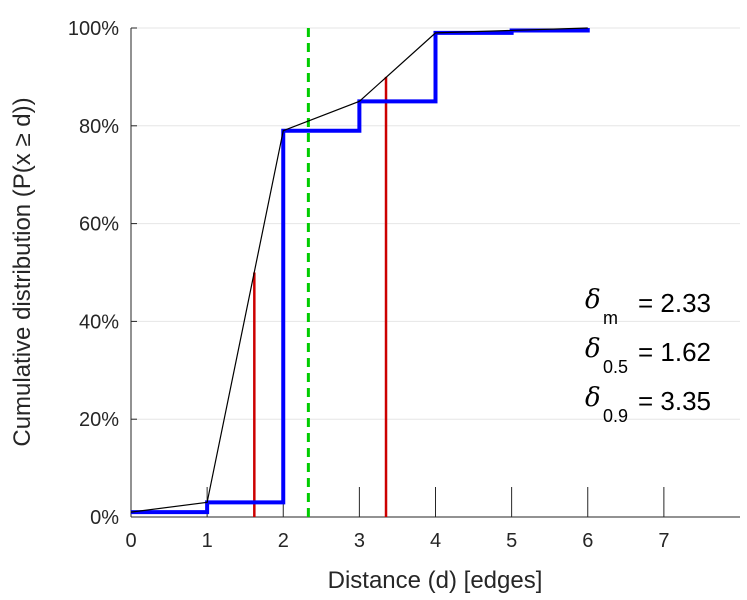  Describe the element at coordinates (359, 541) in the screenshot. I see `x-tick-label: 3` at that location.